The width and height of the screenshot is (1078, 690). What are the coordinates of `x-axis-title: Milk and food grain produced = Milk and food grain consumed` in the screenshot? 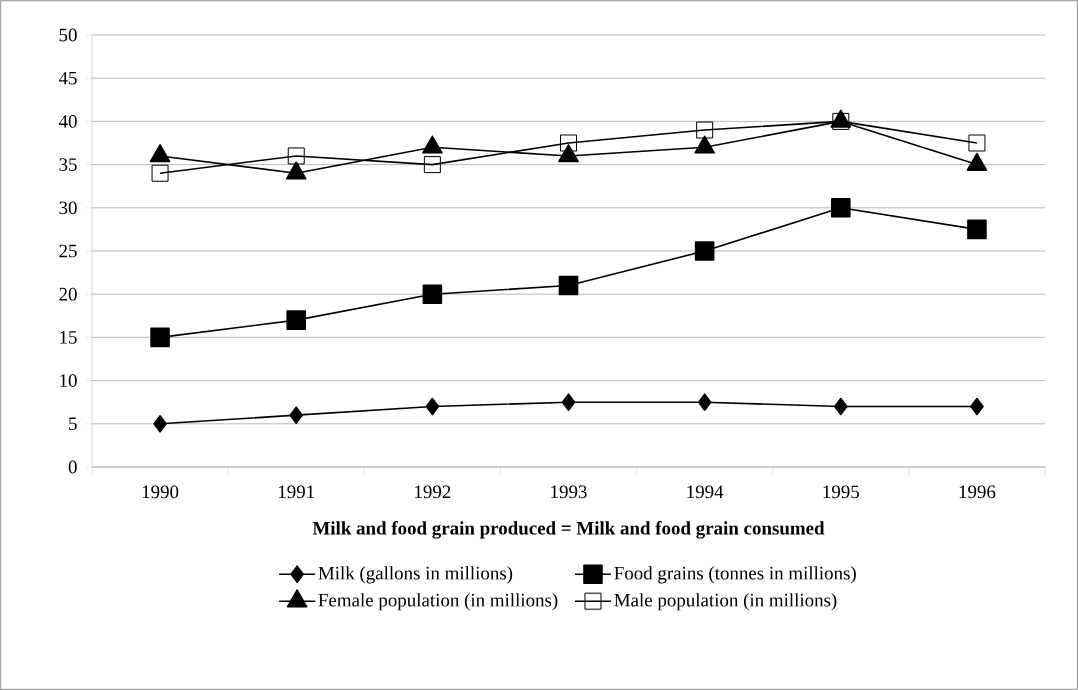 It's located at (568, 530).